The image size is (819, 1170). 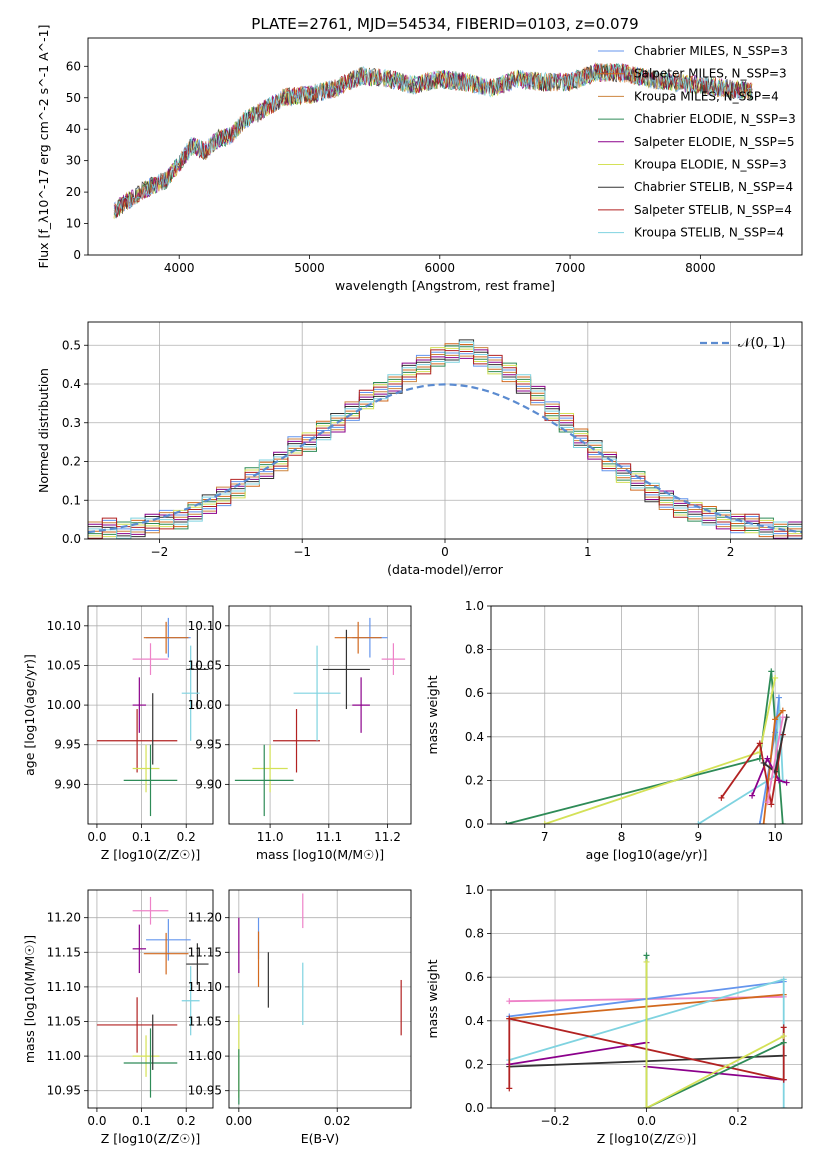 I want to click on x-tick-label: −0.2, so click(x=554, y=1121).